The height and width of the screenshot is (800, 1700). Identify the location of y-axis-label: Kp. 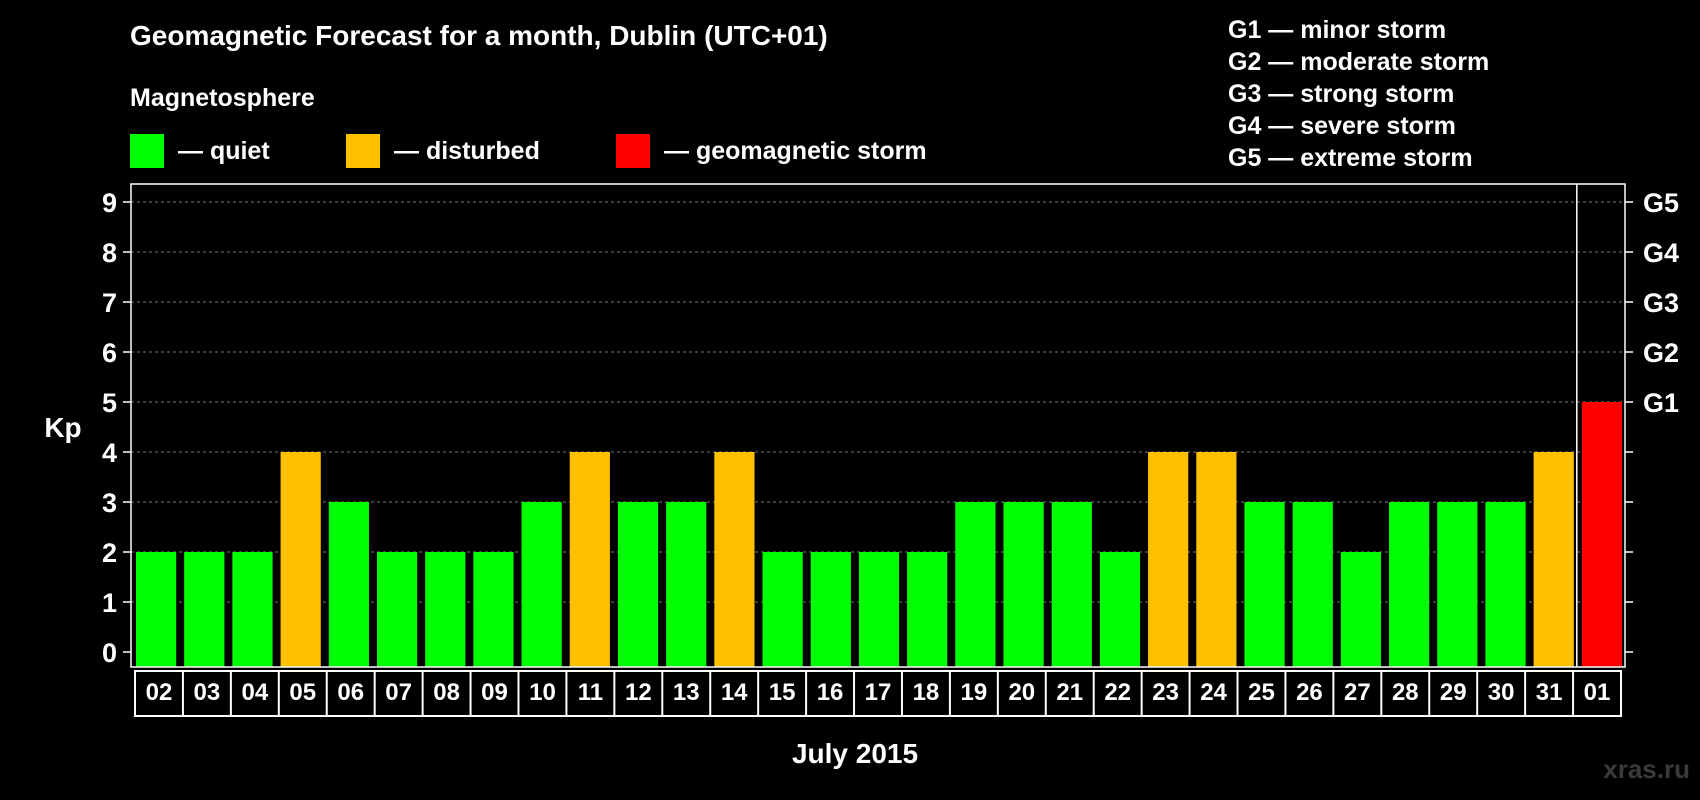
(62, 427).